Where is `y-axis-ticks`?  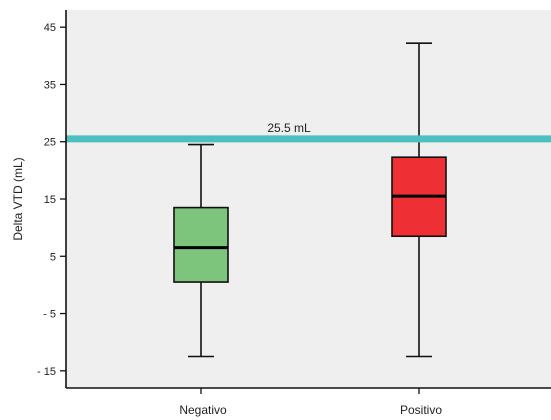 y-axis-ticks is located at coordinates (63, 199).